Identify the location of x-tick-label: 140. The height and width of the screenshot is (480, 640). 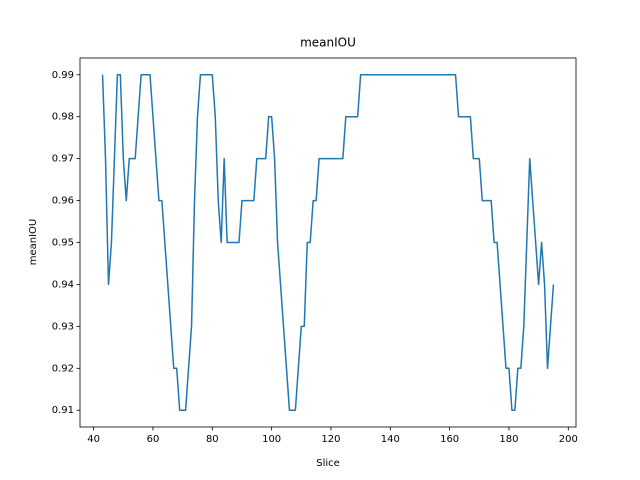
(390, 439).